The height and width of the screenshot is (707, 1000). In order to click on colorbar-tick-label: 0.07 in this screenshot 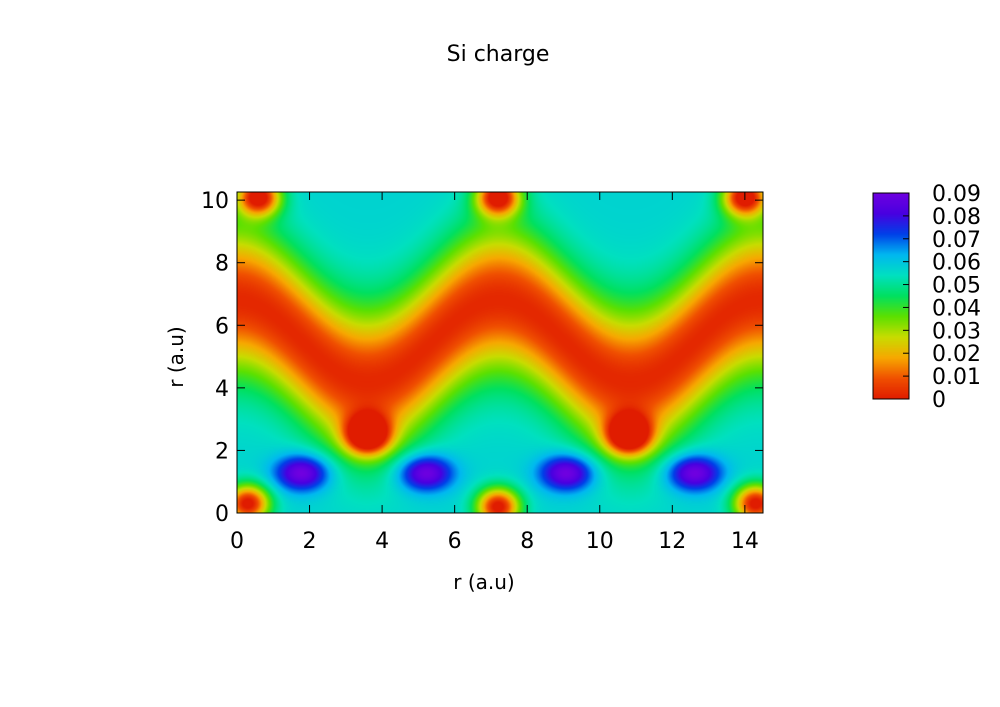, I will do `click(956, 240)`.